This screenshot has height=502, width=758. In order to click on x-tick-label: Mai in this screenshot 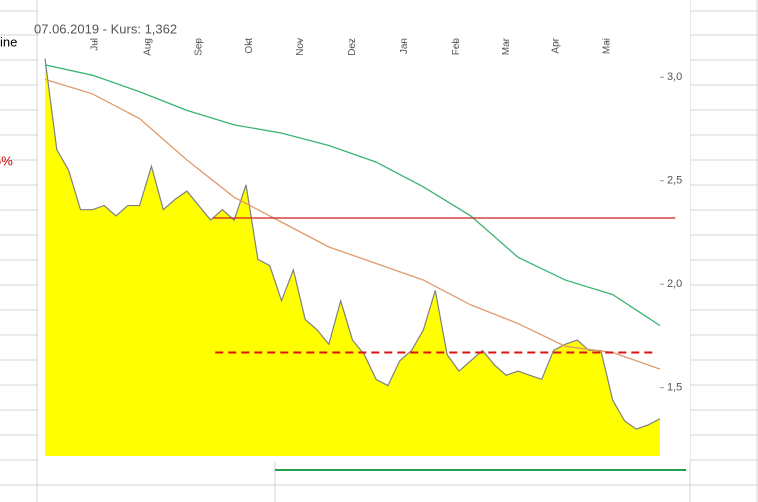, I will do `click(606, 46)`.